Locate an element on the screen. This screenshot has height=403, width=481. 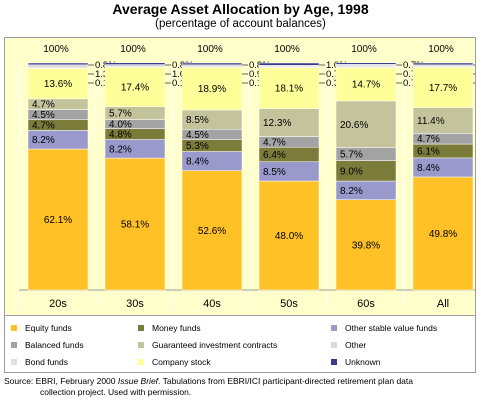
legend-label: Other stable value funds is located at coordinates (391, 328).